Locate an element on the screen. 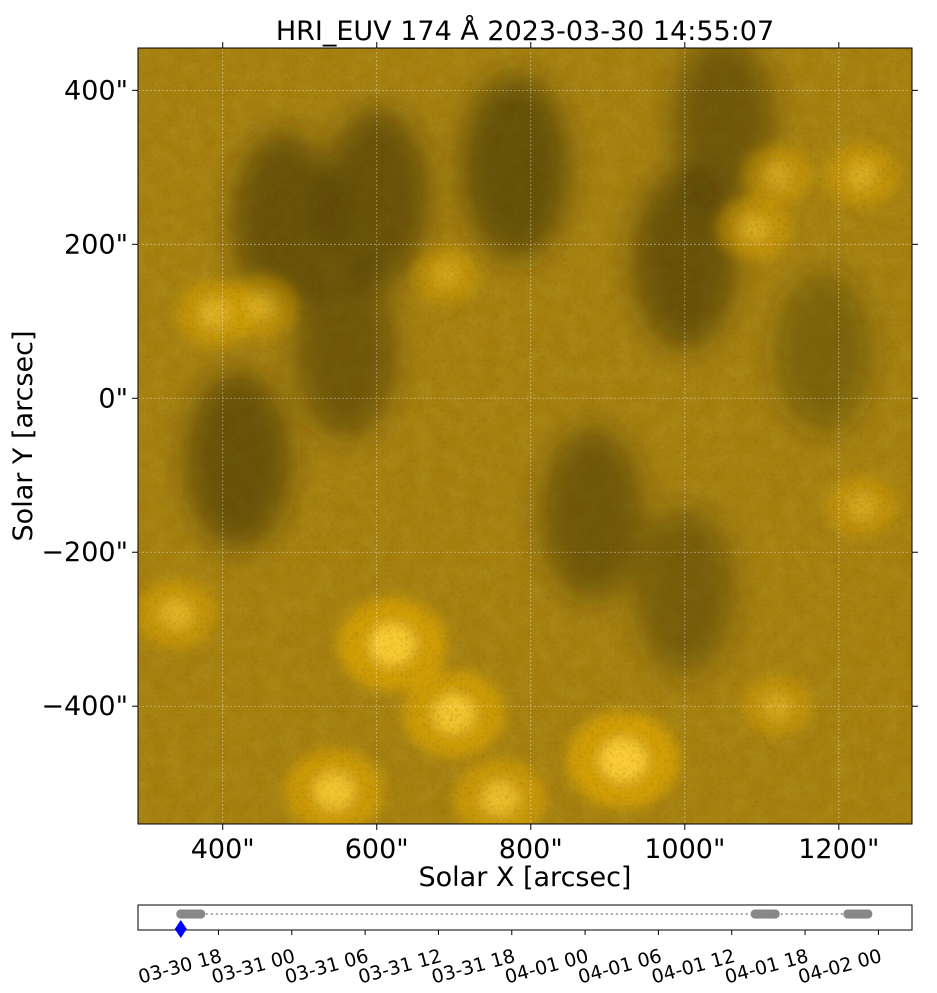  x-tick-label: 1000" is located at coordinates (684, 849).